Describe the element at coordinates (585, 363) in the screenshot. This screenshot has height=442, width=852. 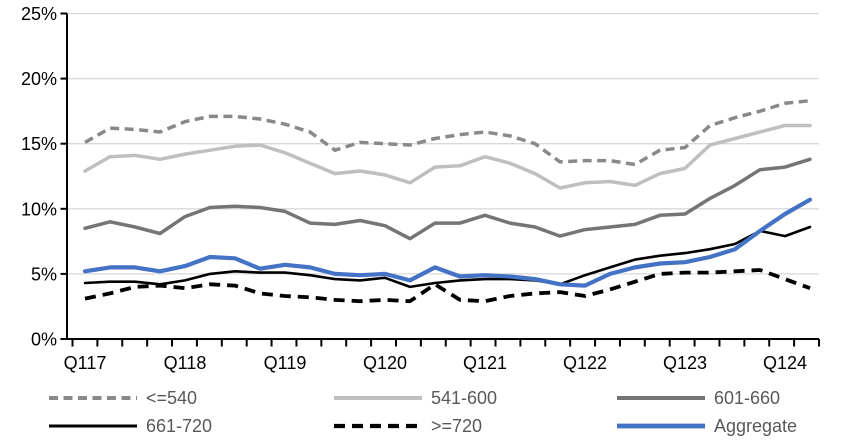
I see `x-tick-label: Q122` at that location.